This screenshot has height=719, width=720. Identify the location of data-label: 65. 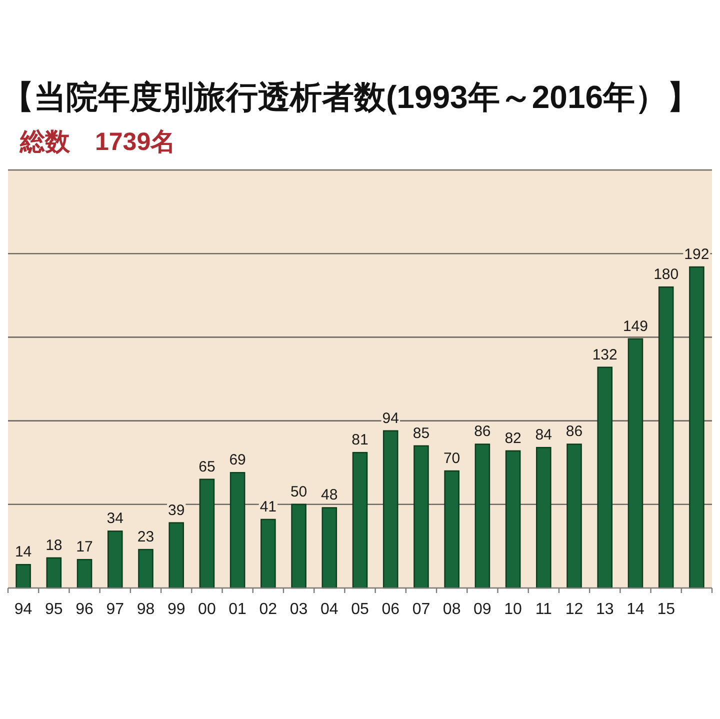
(207, 467).